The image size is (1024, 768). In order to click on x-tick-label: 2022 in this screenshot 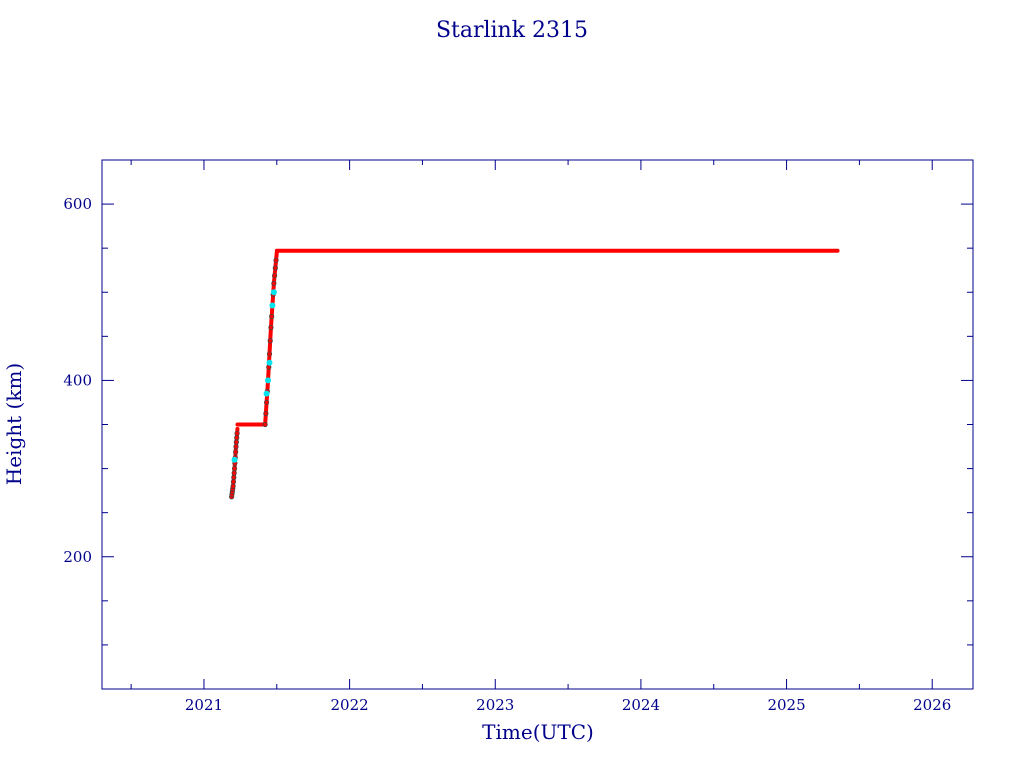, I will do `click(350, 705)`.